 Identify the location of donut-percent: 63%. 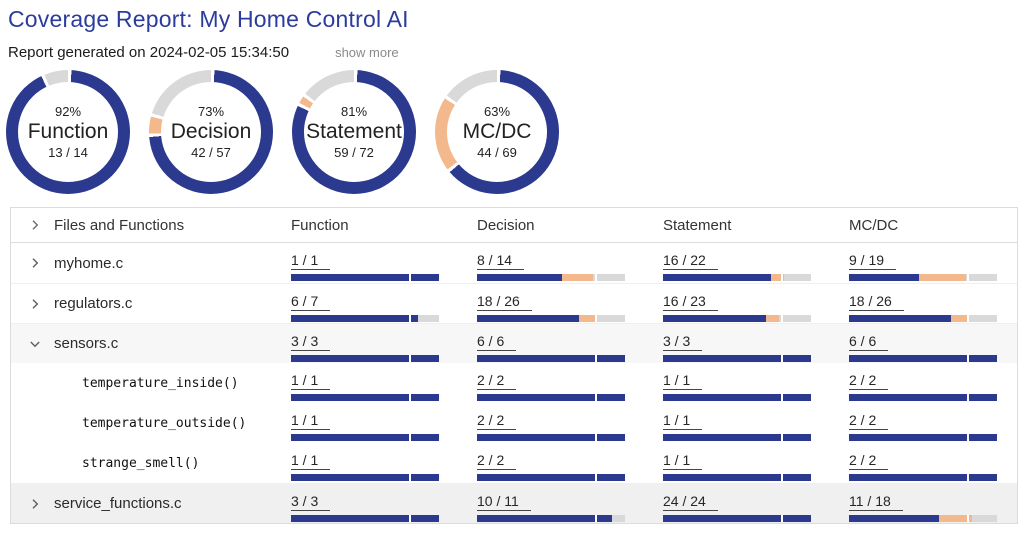
(497, 111).